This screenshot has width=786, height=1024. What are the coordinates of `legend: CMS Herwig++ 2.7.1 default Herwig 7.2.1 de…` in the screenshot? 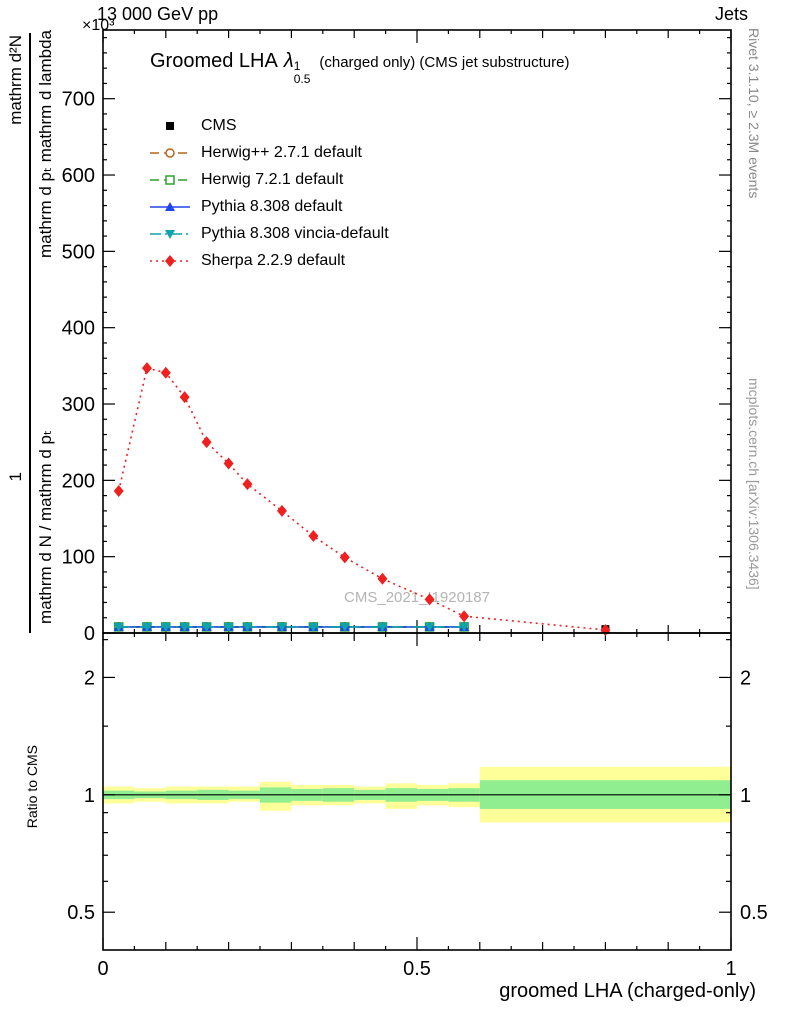 It's located at (268, 193).